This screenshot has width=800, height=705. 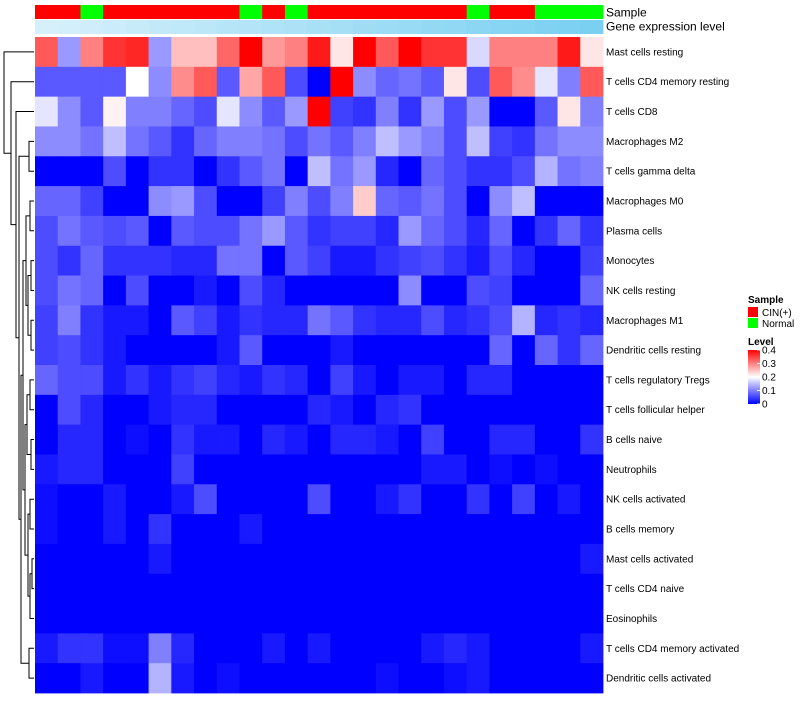 I want to click on row-label: T cells CD4 naive, so click(x=645, y=589).